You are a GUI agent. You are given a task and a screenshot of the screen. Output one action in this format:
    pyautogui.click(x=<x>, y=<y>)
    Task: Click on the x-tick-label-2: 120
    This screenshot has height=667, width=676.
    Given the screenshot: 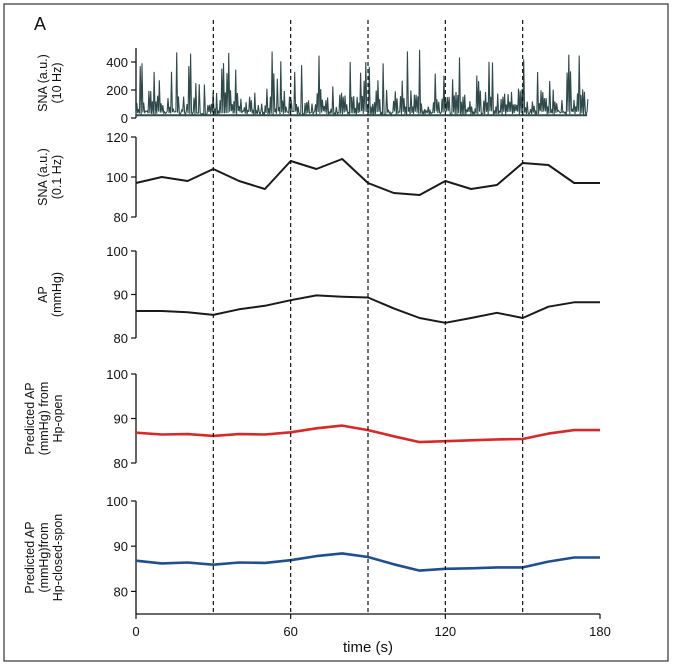 What is the action you would take?
    pyautogui.click(x=445, y=631)
    